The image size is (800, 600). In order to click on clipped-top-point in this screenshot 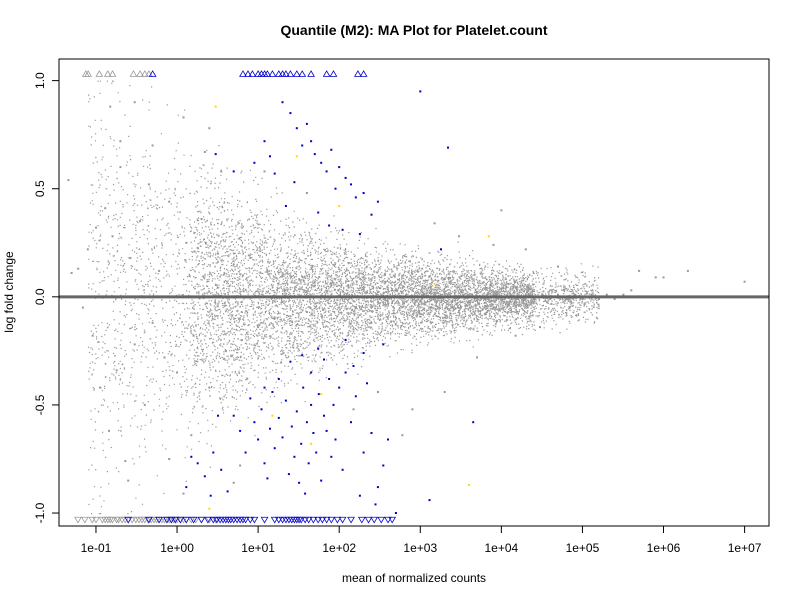, I will do `click(99, 73)`.